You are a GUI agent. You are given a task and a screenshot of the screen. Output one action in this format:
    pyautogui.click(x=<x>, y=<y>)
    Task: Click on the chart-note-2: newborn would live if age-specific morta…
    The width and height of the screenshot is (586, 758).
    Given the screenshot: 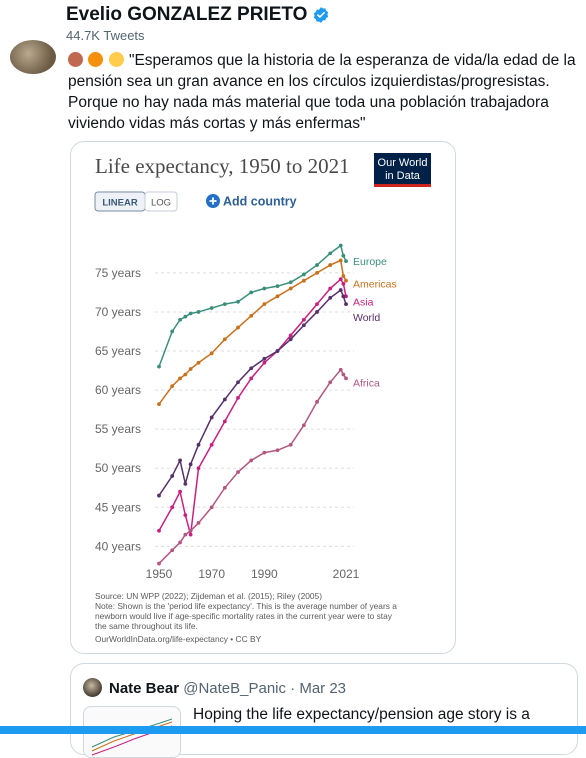 What is the action you would take?
    pyautogui.click(x=244, y=616)
    